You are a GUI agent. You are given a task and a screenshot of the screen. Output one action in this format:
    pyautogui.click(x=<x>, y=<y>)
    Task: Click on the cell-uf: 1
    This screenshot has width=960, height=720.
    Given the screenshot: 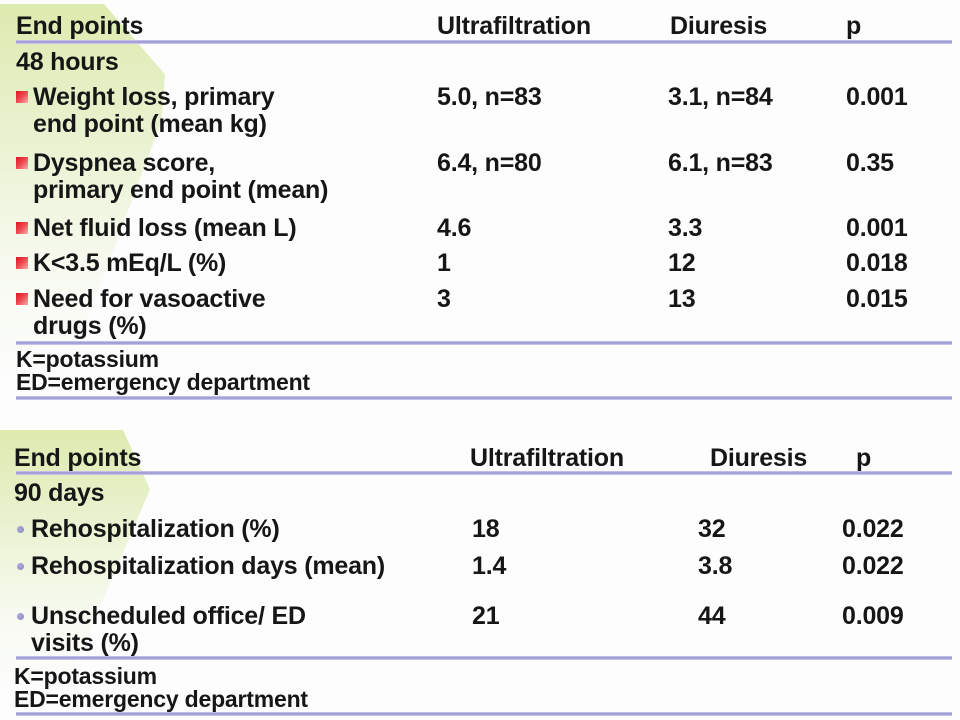 What is the action you would take?
    pyautogui.click(x=444, y=263)
    